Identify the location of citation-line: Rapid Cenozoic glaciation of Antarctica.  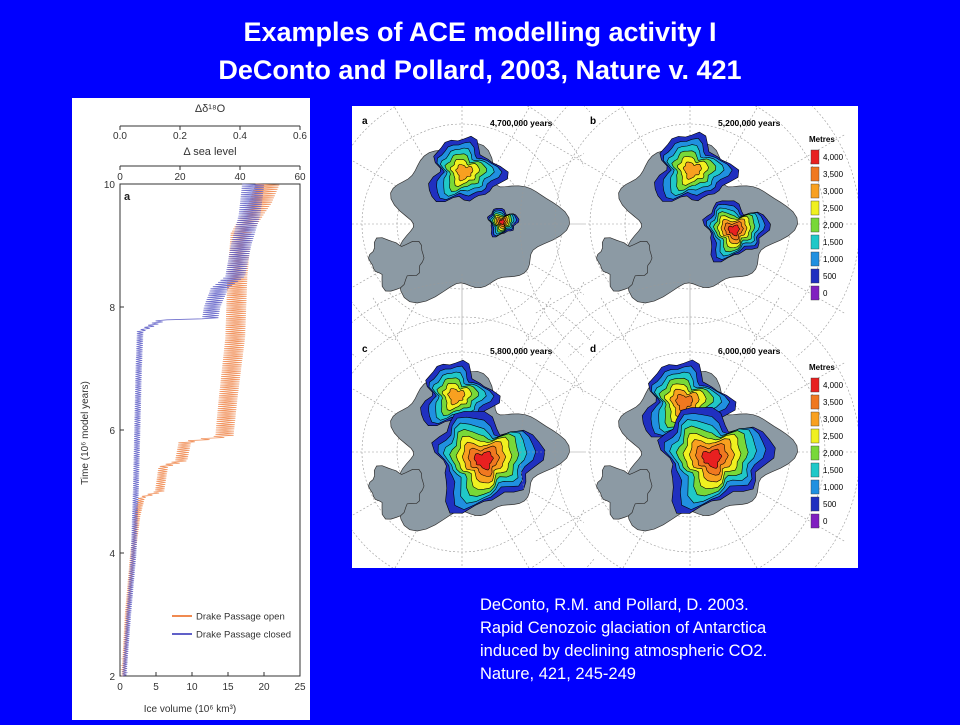
(623, 628).